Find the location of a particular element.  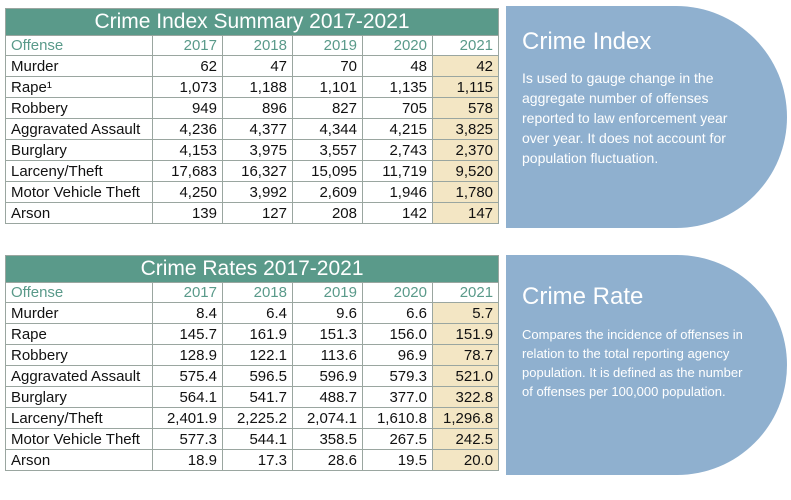

value-cell: 575.4 is located at coordinates (187, 376).